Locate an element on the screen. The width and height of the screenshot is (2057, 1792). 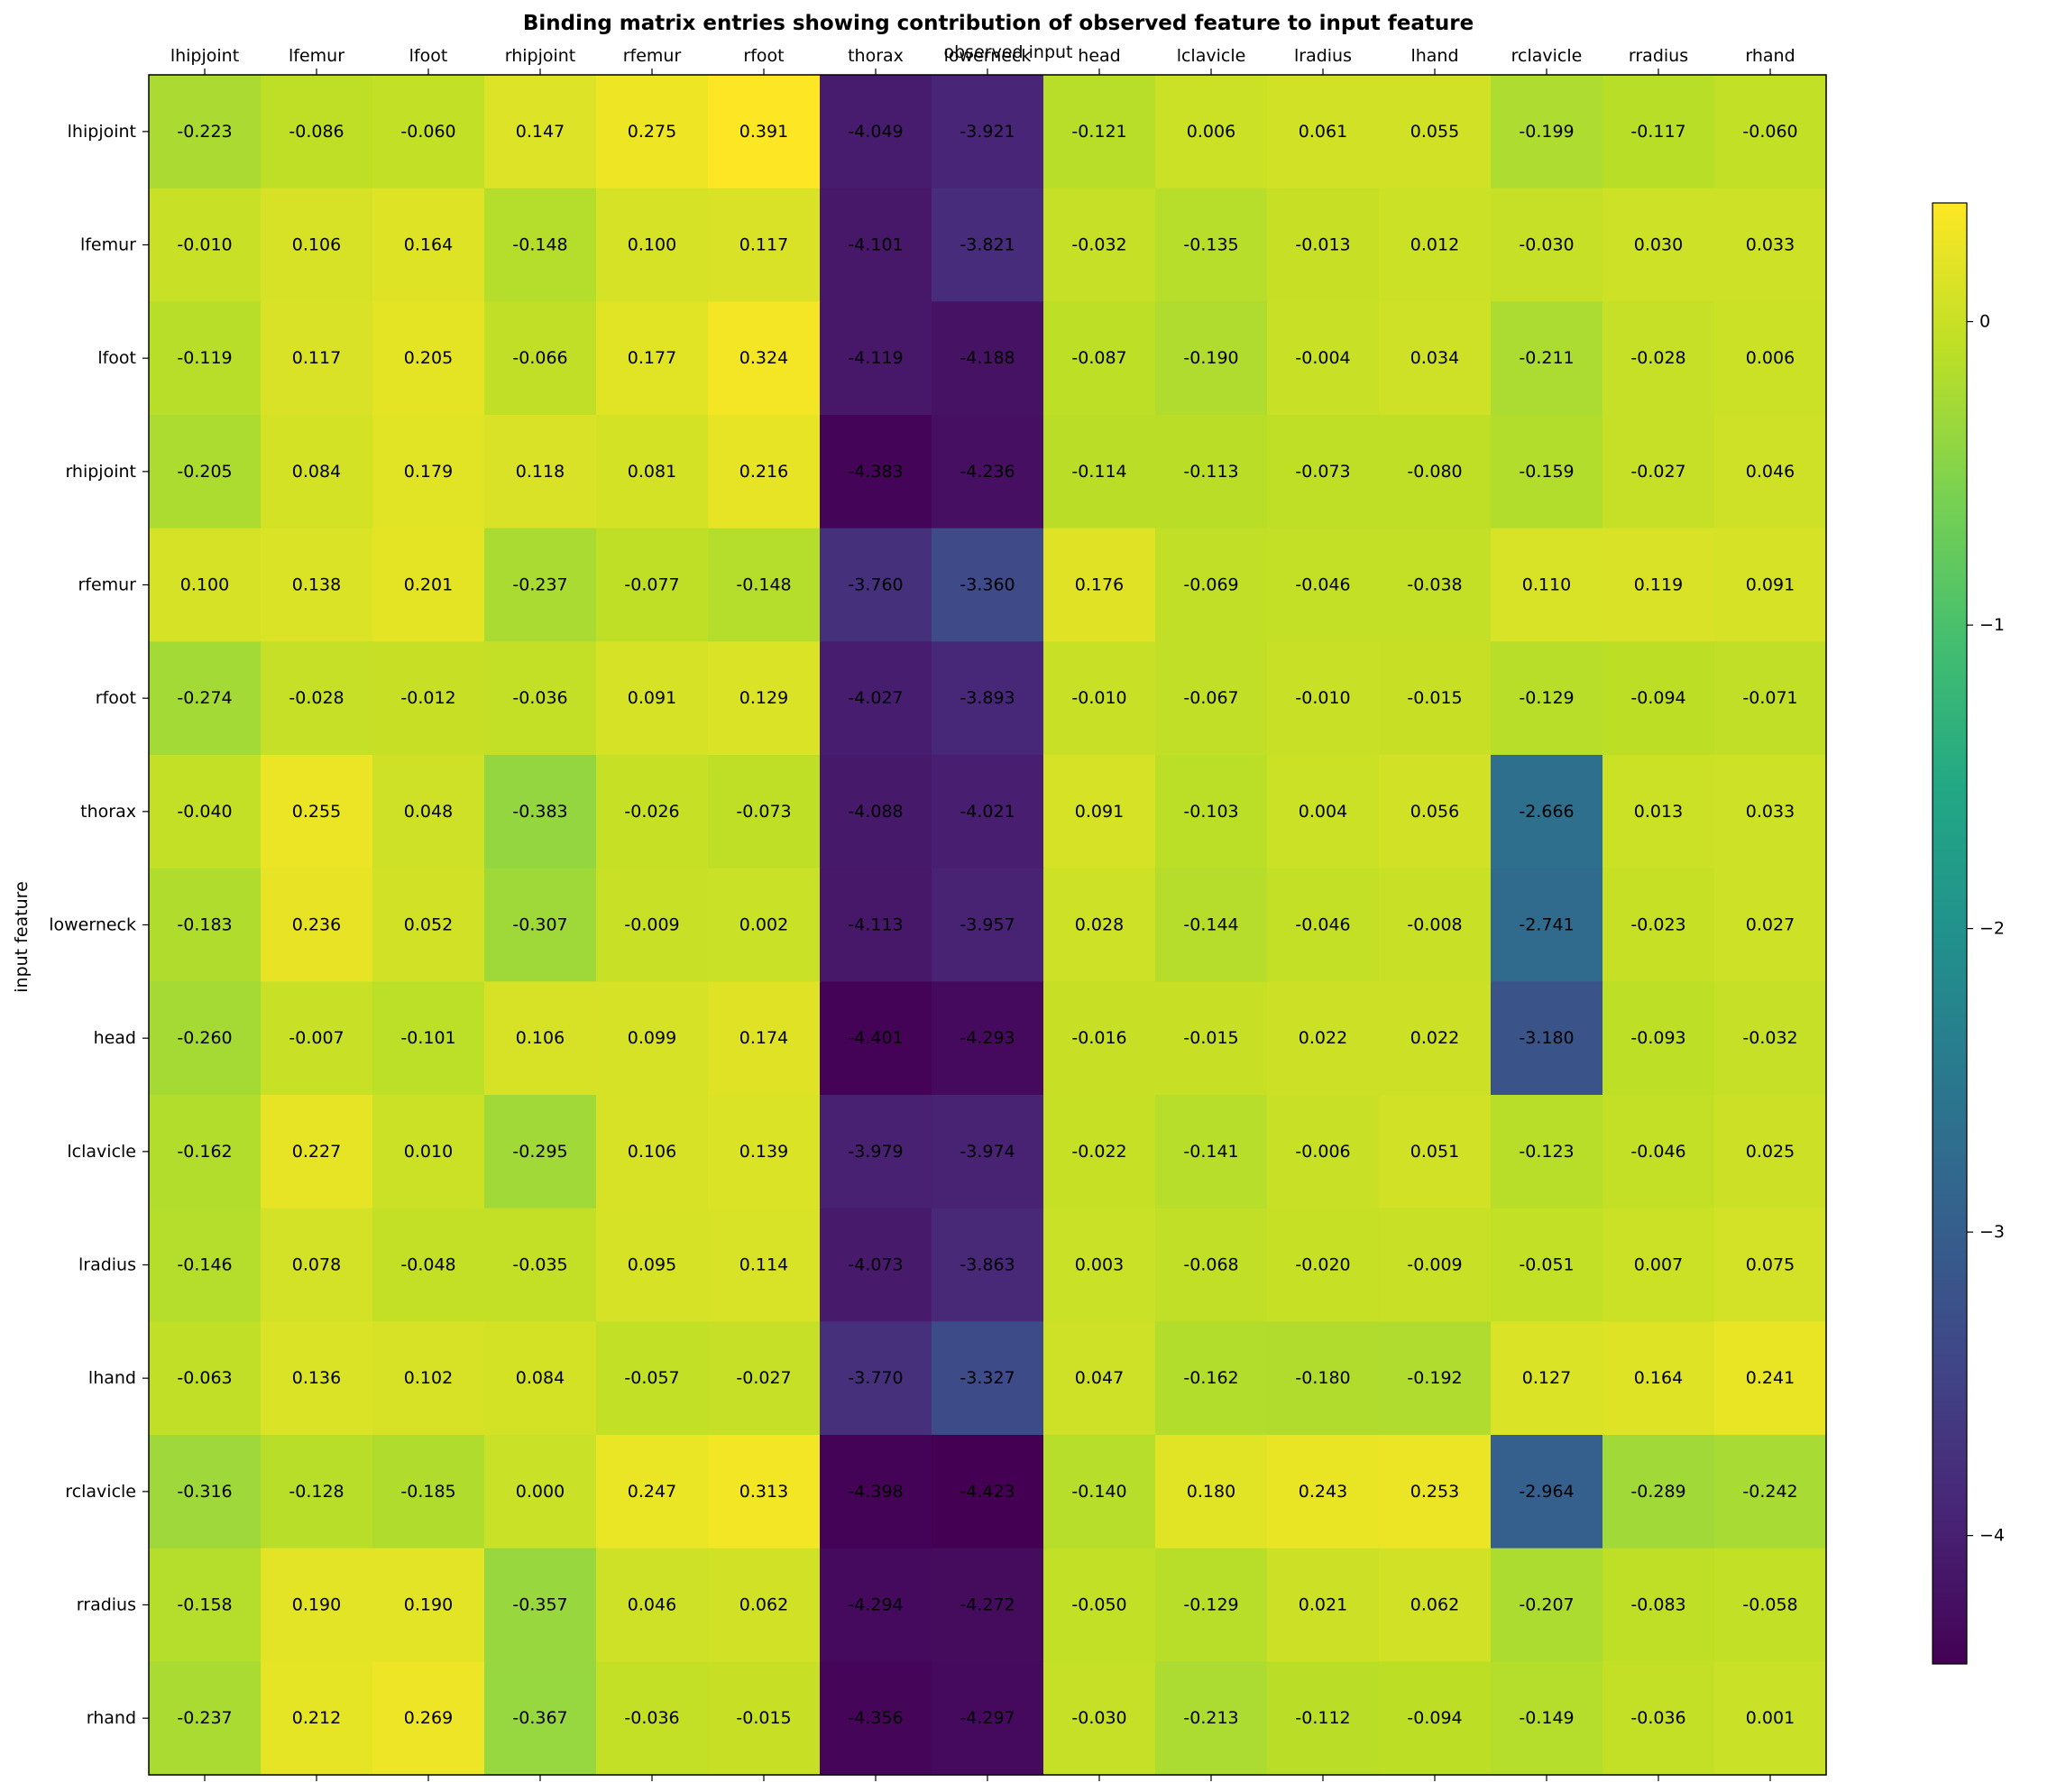
cell-value-label: 0.030 is located at coordinates (1658, 245).